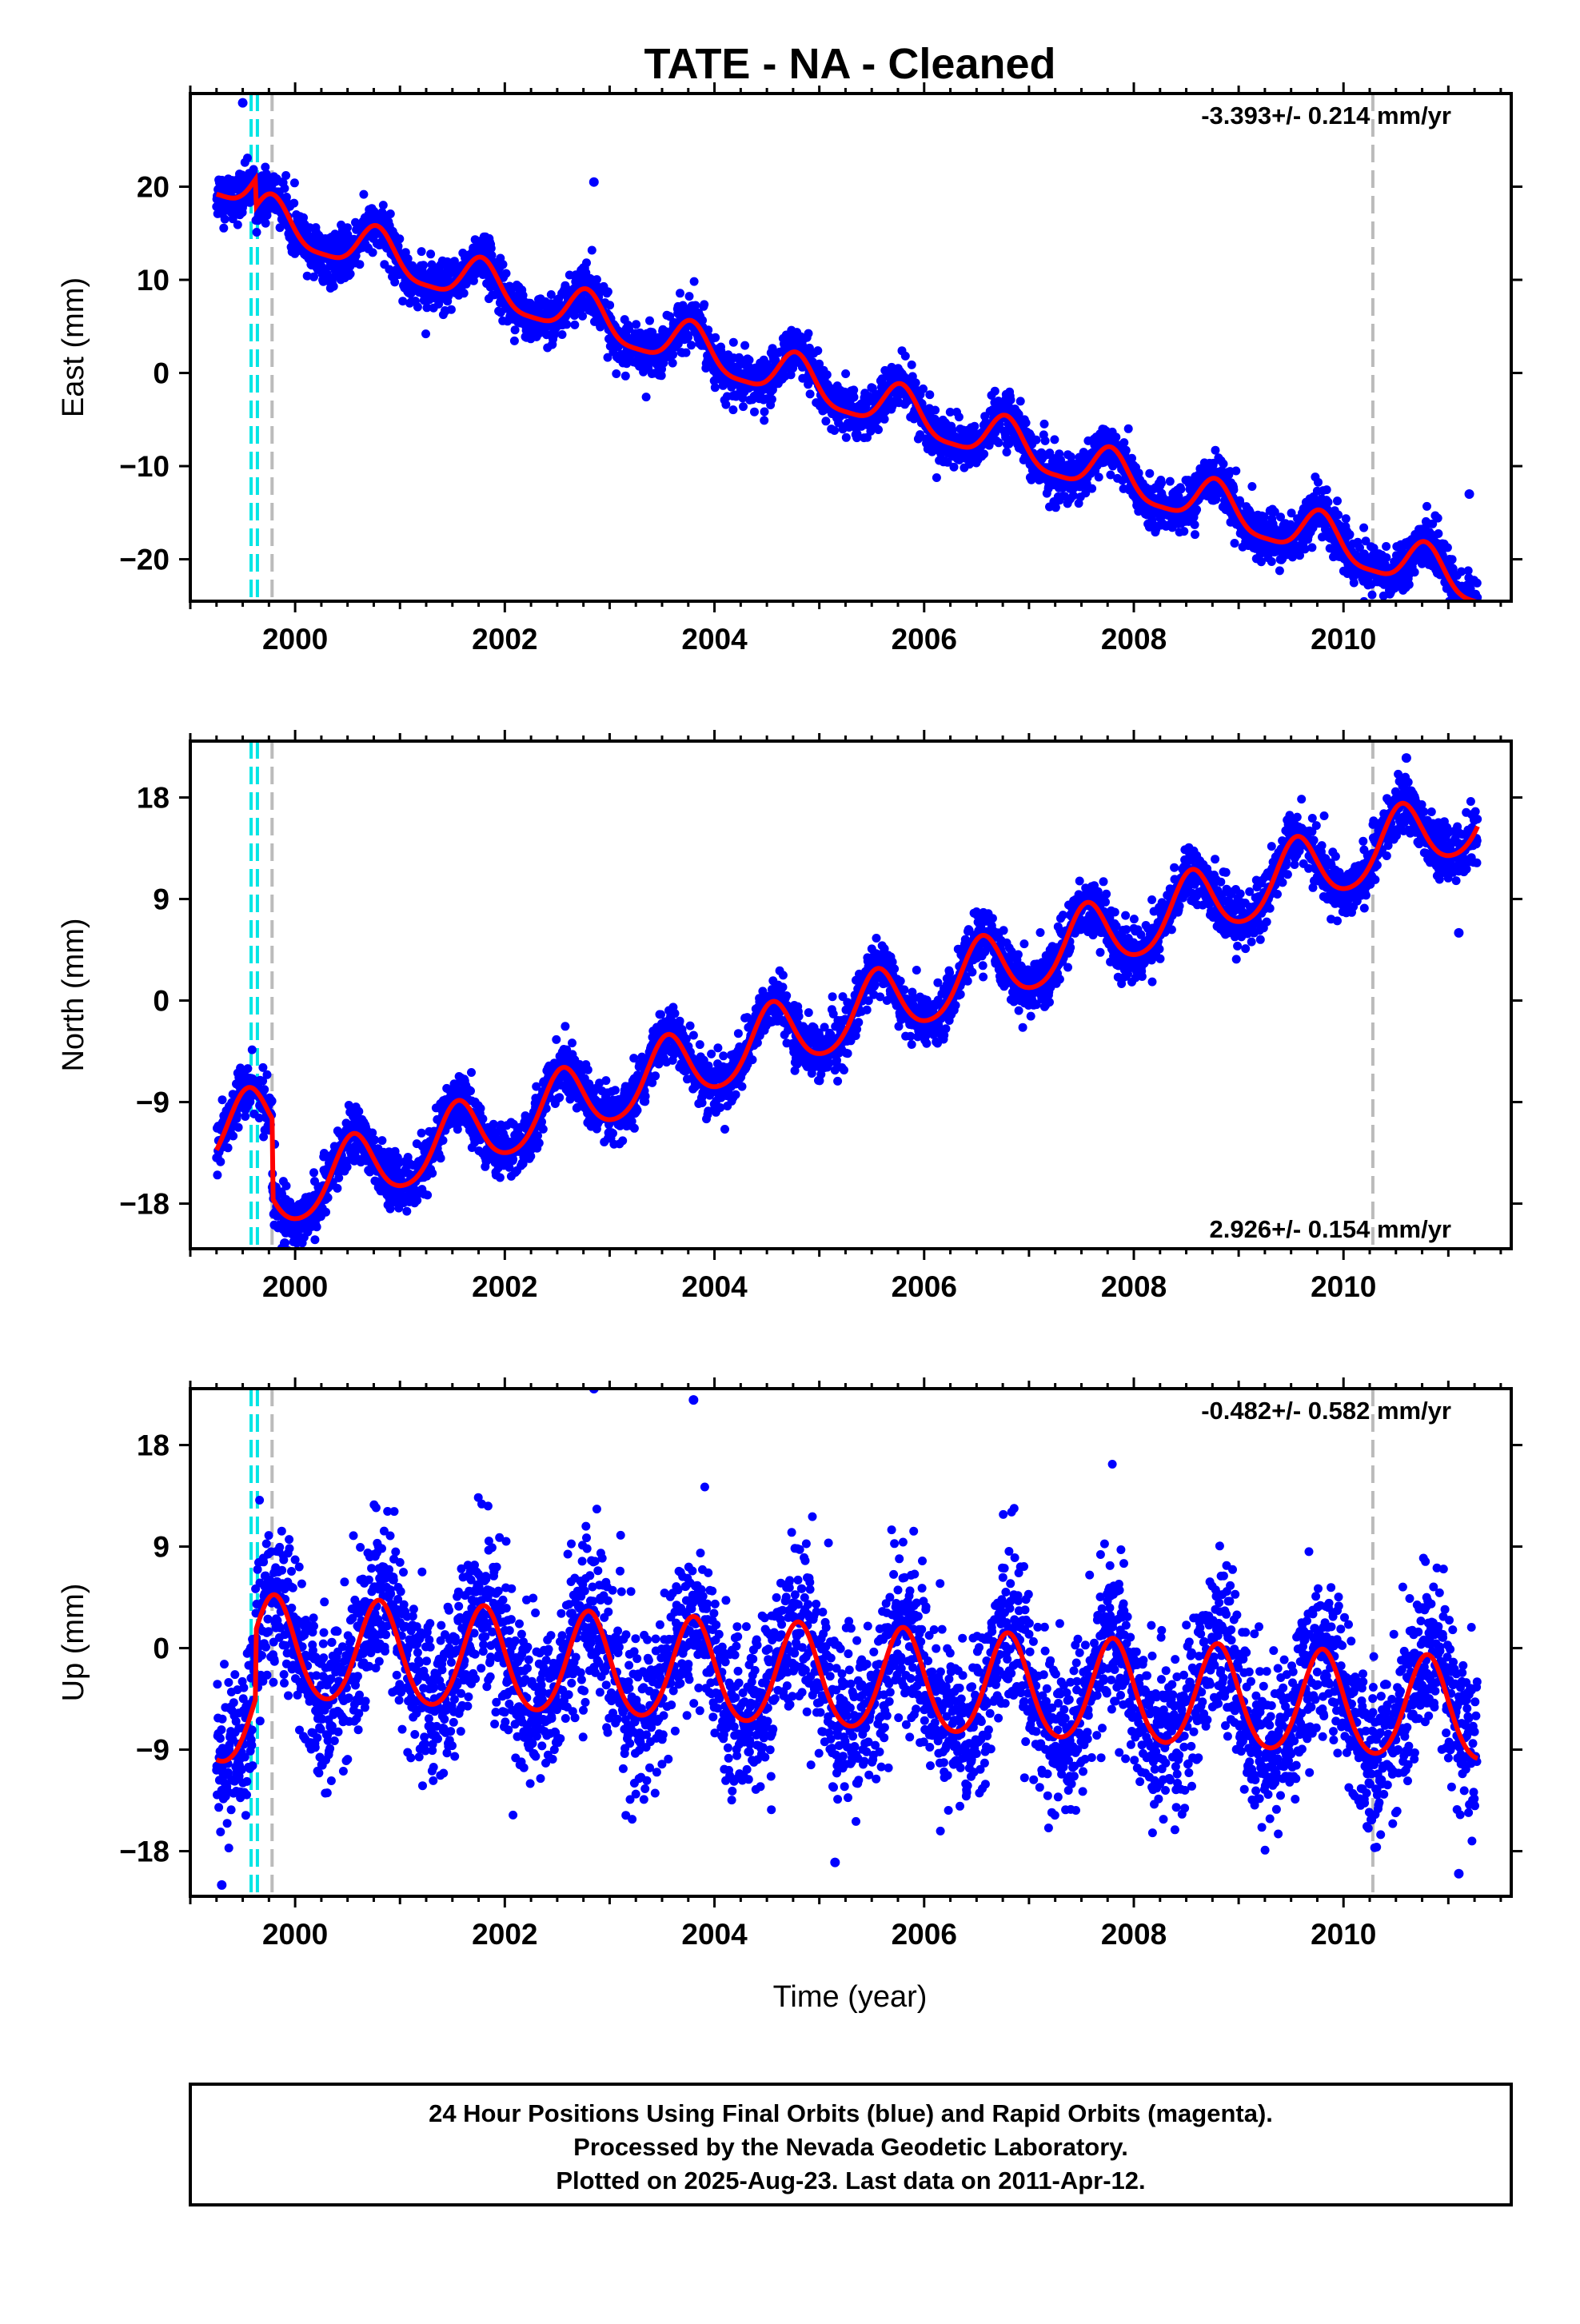  Describe the element at coordinates (144, 466) in the screenshot. I see `y-tick-label: −10` at that location.